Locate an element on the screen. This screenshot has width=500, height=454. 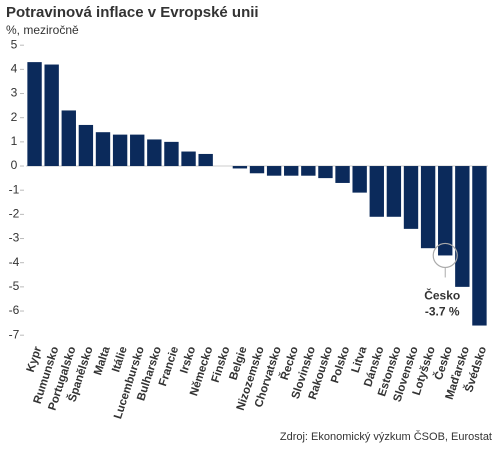
y-tick-label: 1 is located at coordinates (14, 141).